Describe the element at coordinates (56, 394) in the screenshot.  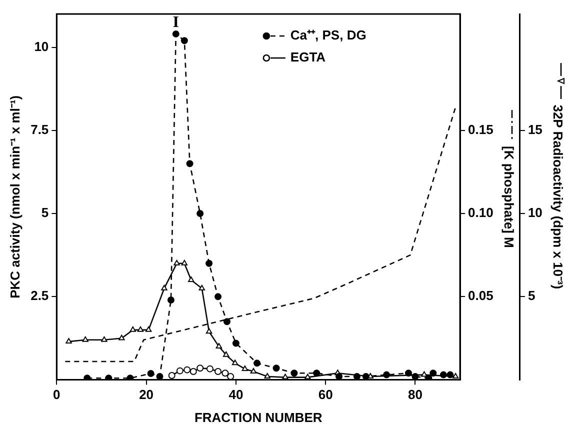
I see `x-tick-label: 0` at that location.